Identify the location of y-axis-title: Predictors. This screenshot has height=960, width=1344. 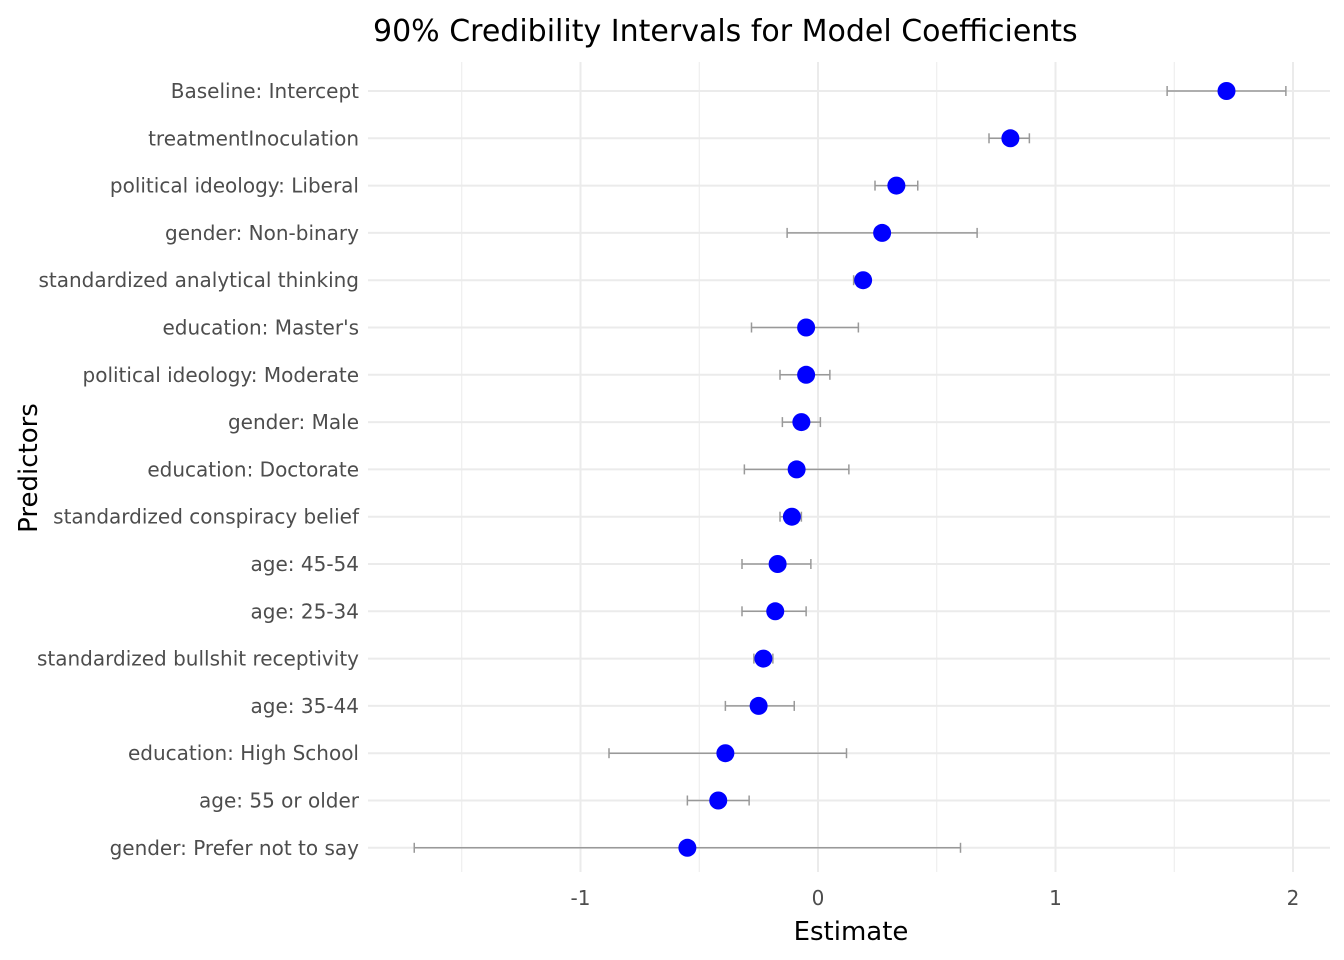
(29, 468).